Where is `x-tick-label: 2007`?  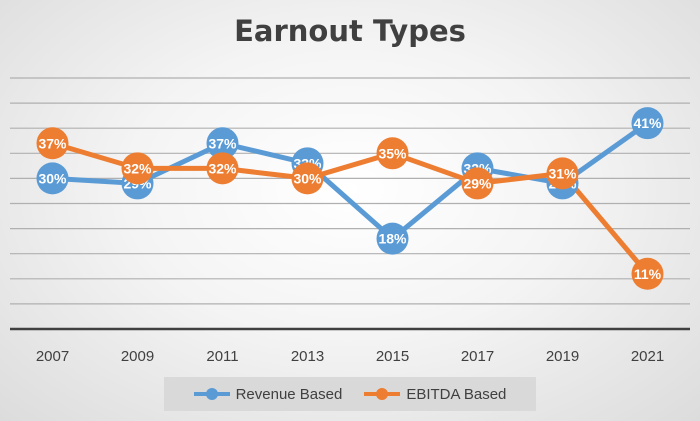 x-tick-label: 2007 is located at coordinates (52, 356).